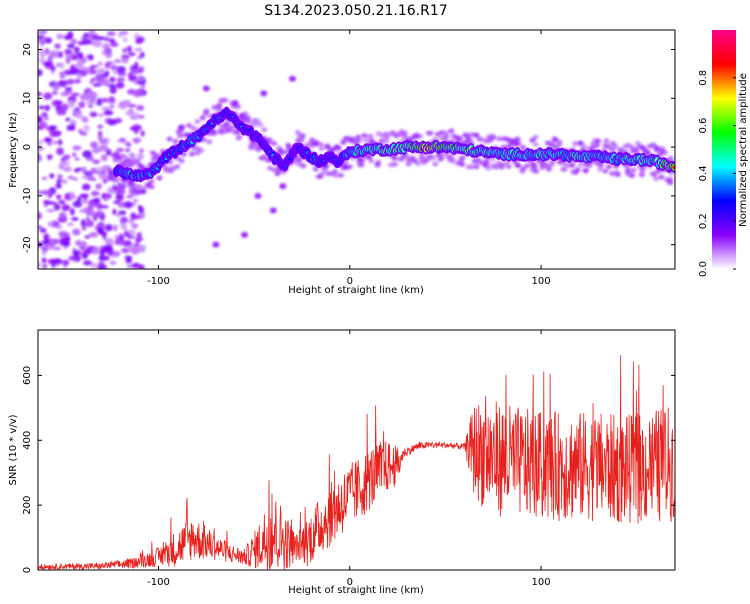  Describe the element at coordinates (393, 144) in the screenshot. I see `heatmap-ridge-layer` at that location.